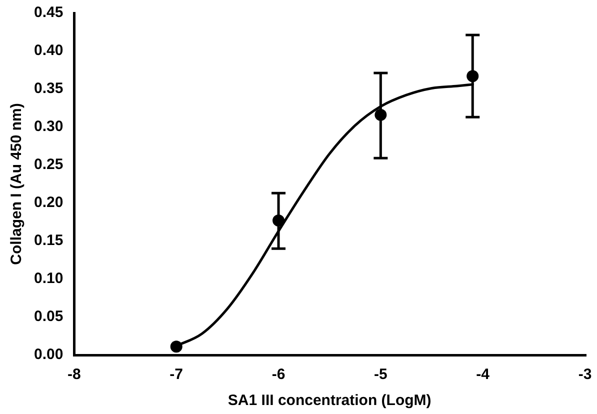  I want to click on y-tick-label: 0.40, so click(49, 51).